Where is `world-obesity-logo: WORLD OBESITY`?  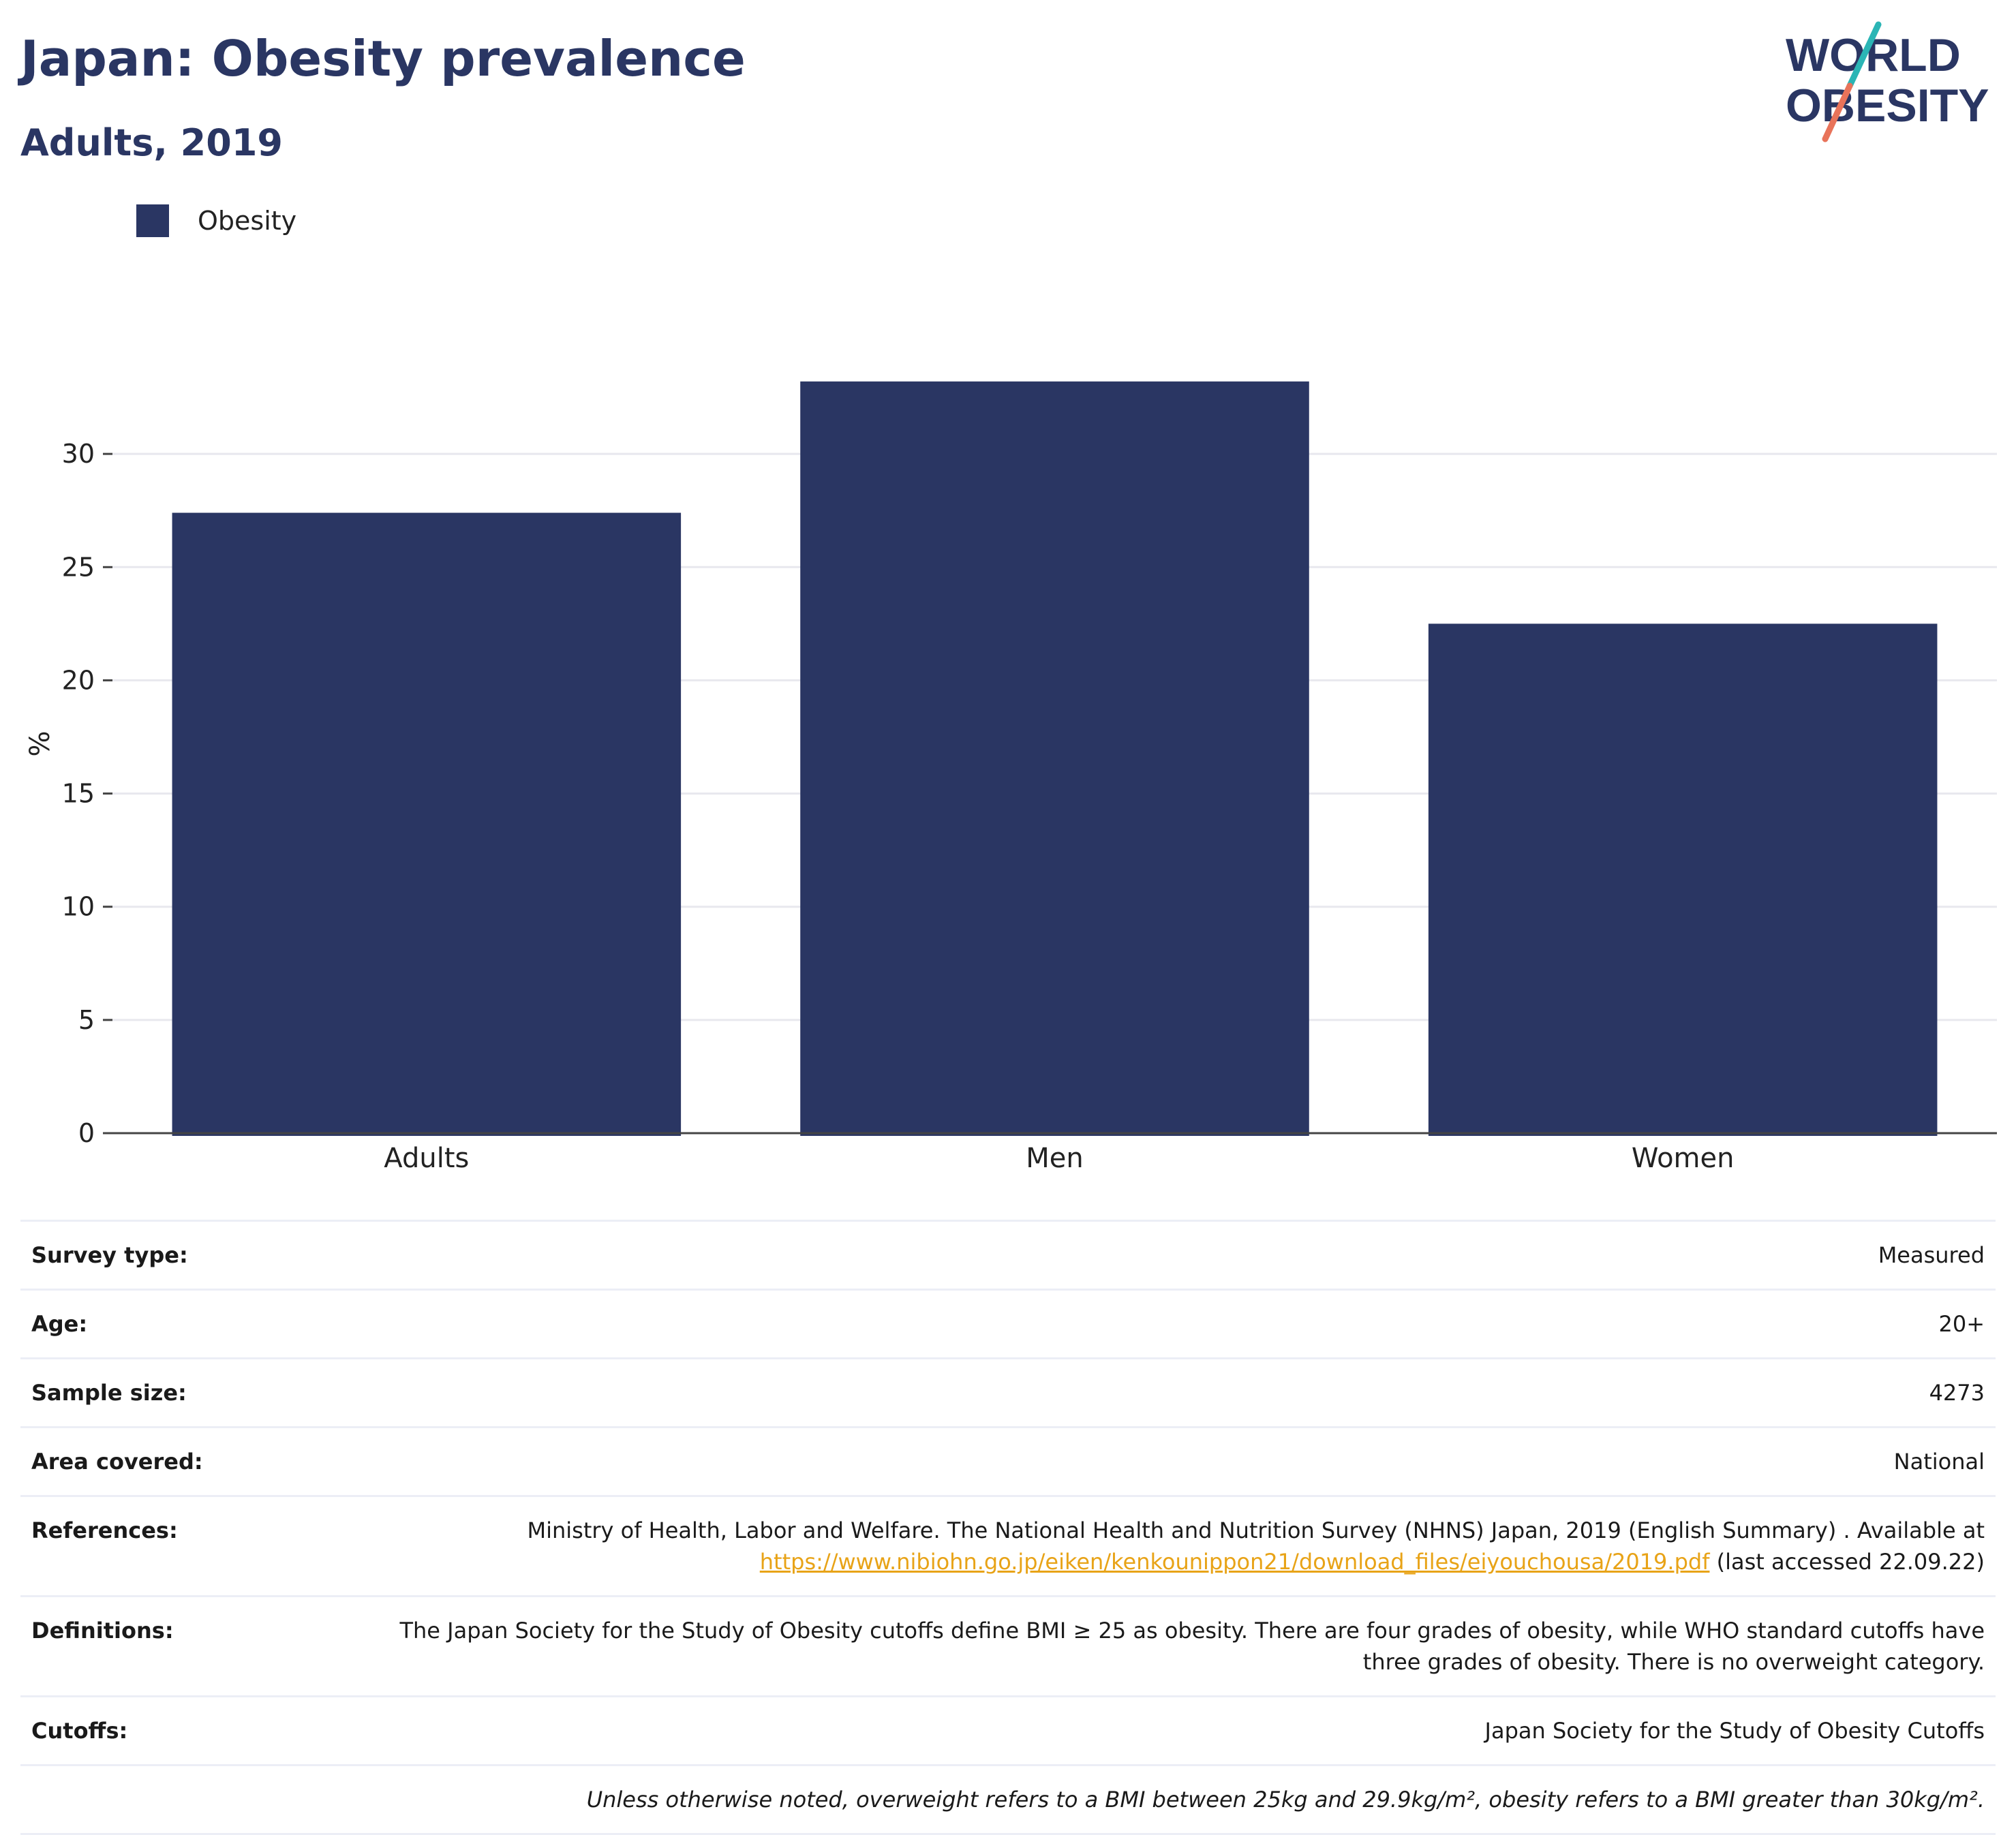 world-obesity-logo: WORLD OBESITY is located at coordinates (1887, 81).